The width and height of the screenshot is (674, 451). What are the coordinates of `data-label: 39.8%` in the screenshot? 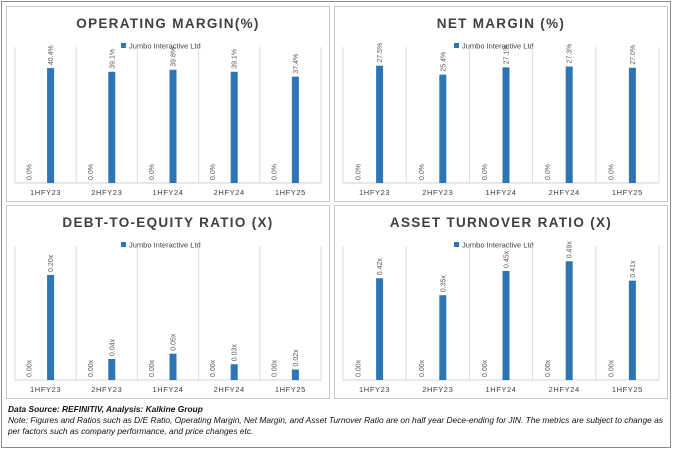 It's located at (174, 57).